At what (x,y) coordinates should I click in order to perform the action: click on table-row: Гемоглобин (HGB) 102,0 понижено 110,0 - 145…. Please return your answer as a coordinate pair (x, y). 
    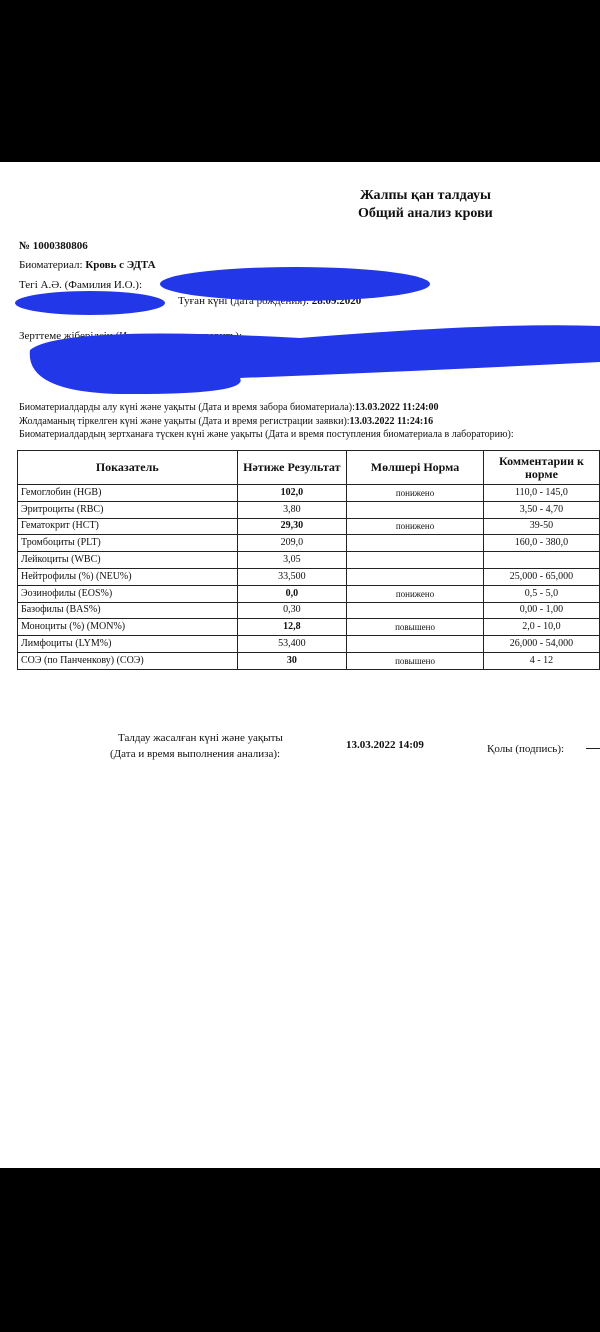
    Looking at the image, I should click on (308, 493).